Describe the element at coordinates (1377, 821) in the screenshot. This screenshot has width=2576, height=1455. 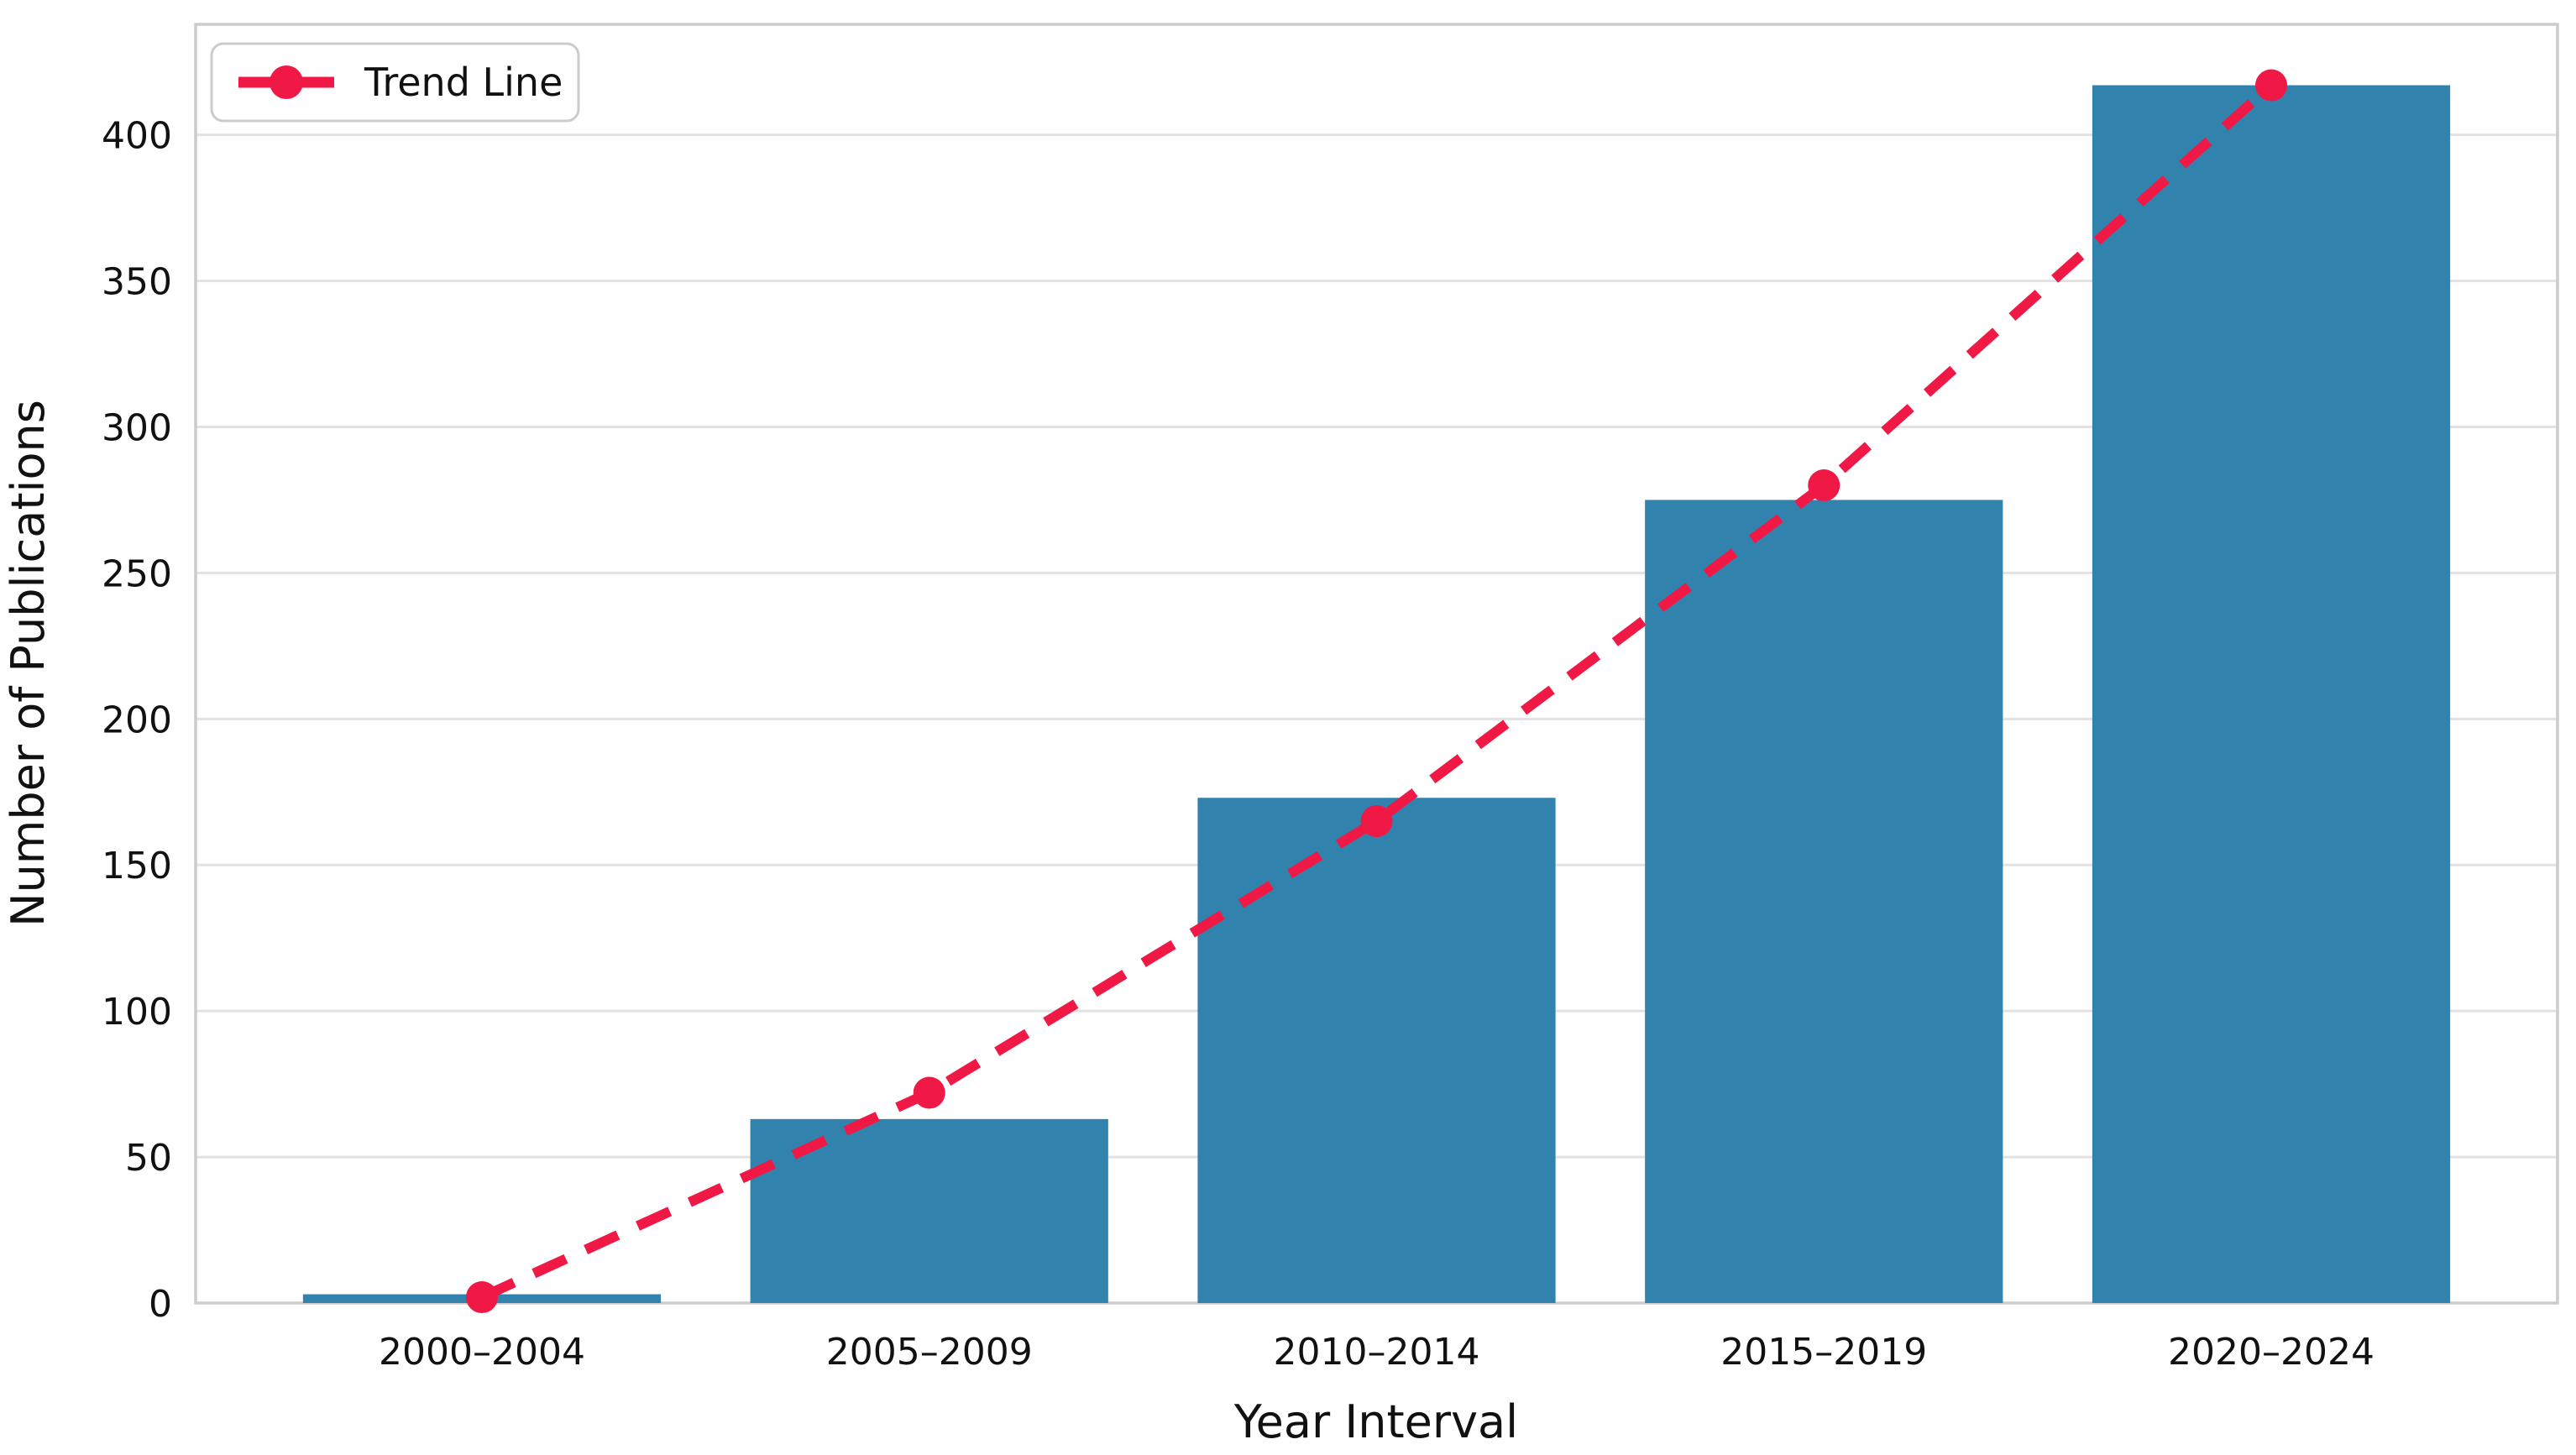
I see `trend-point-2010–2014` at that location.